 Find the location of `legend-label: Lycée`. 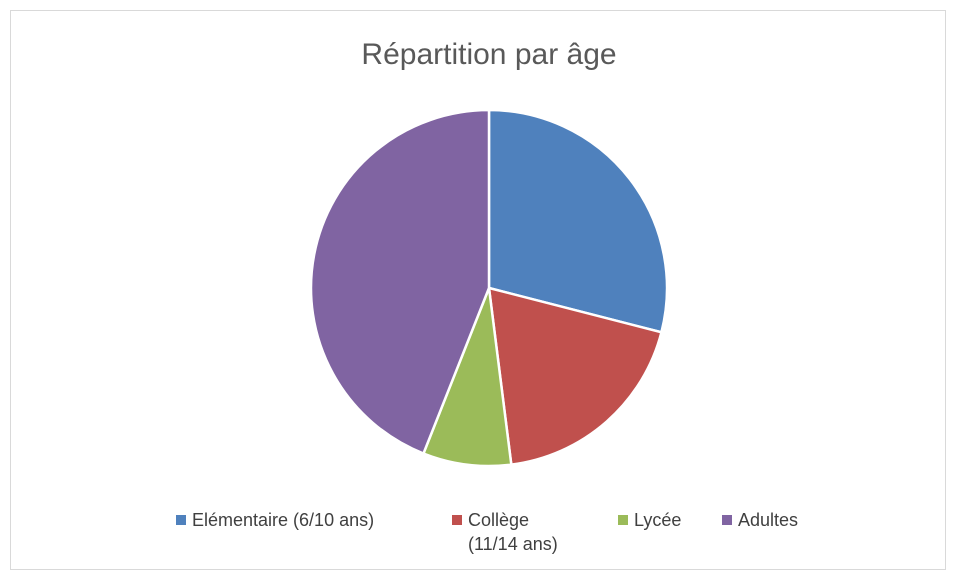

legend-label: Lycée is located at coordinates (658, 520).